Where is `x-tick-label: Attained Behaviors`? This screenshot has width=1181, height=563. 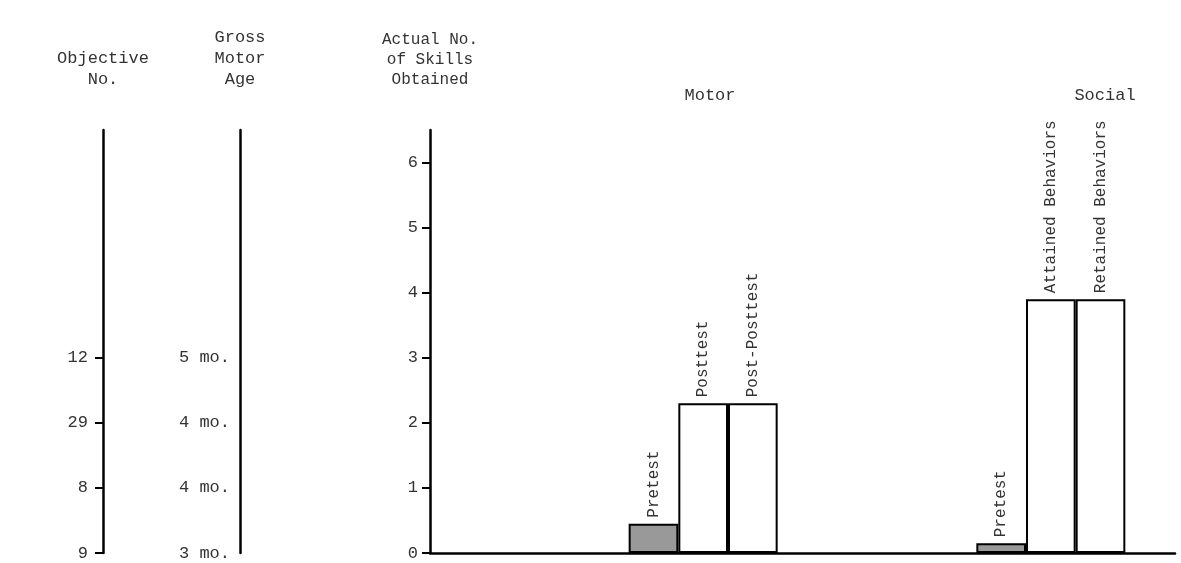
x-tick-label: Attained Behaviors is located at coordinates (1050, 207).